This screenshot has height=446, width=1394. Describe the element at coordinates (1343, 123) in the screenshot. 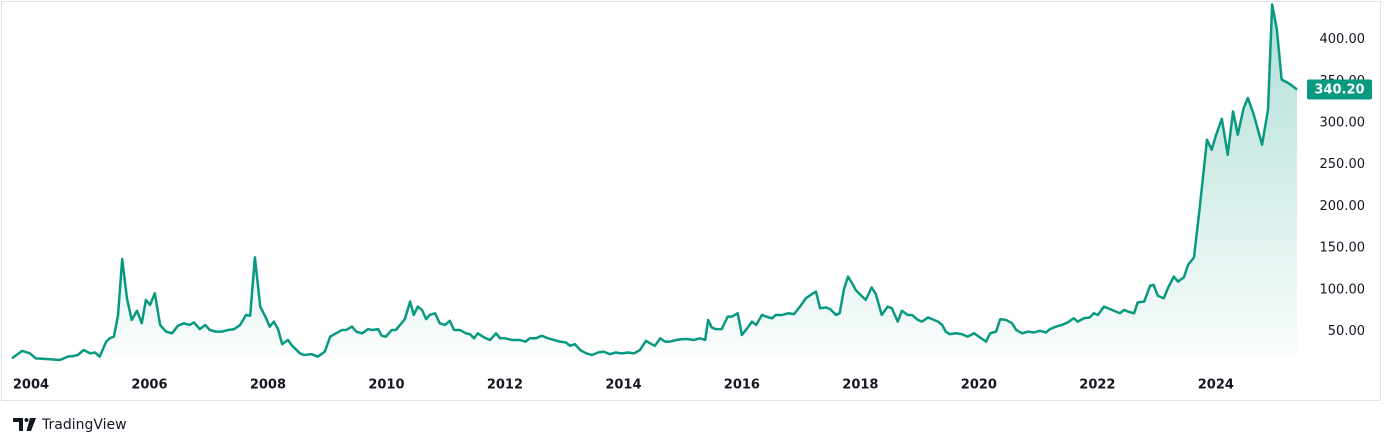

I see `y-tick-label: 300.00` at that location.